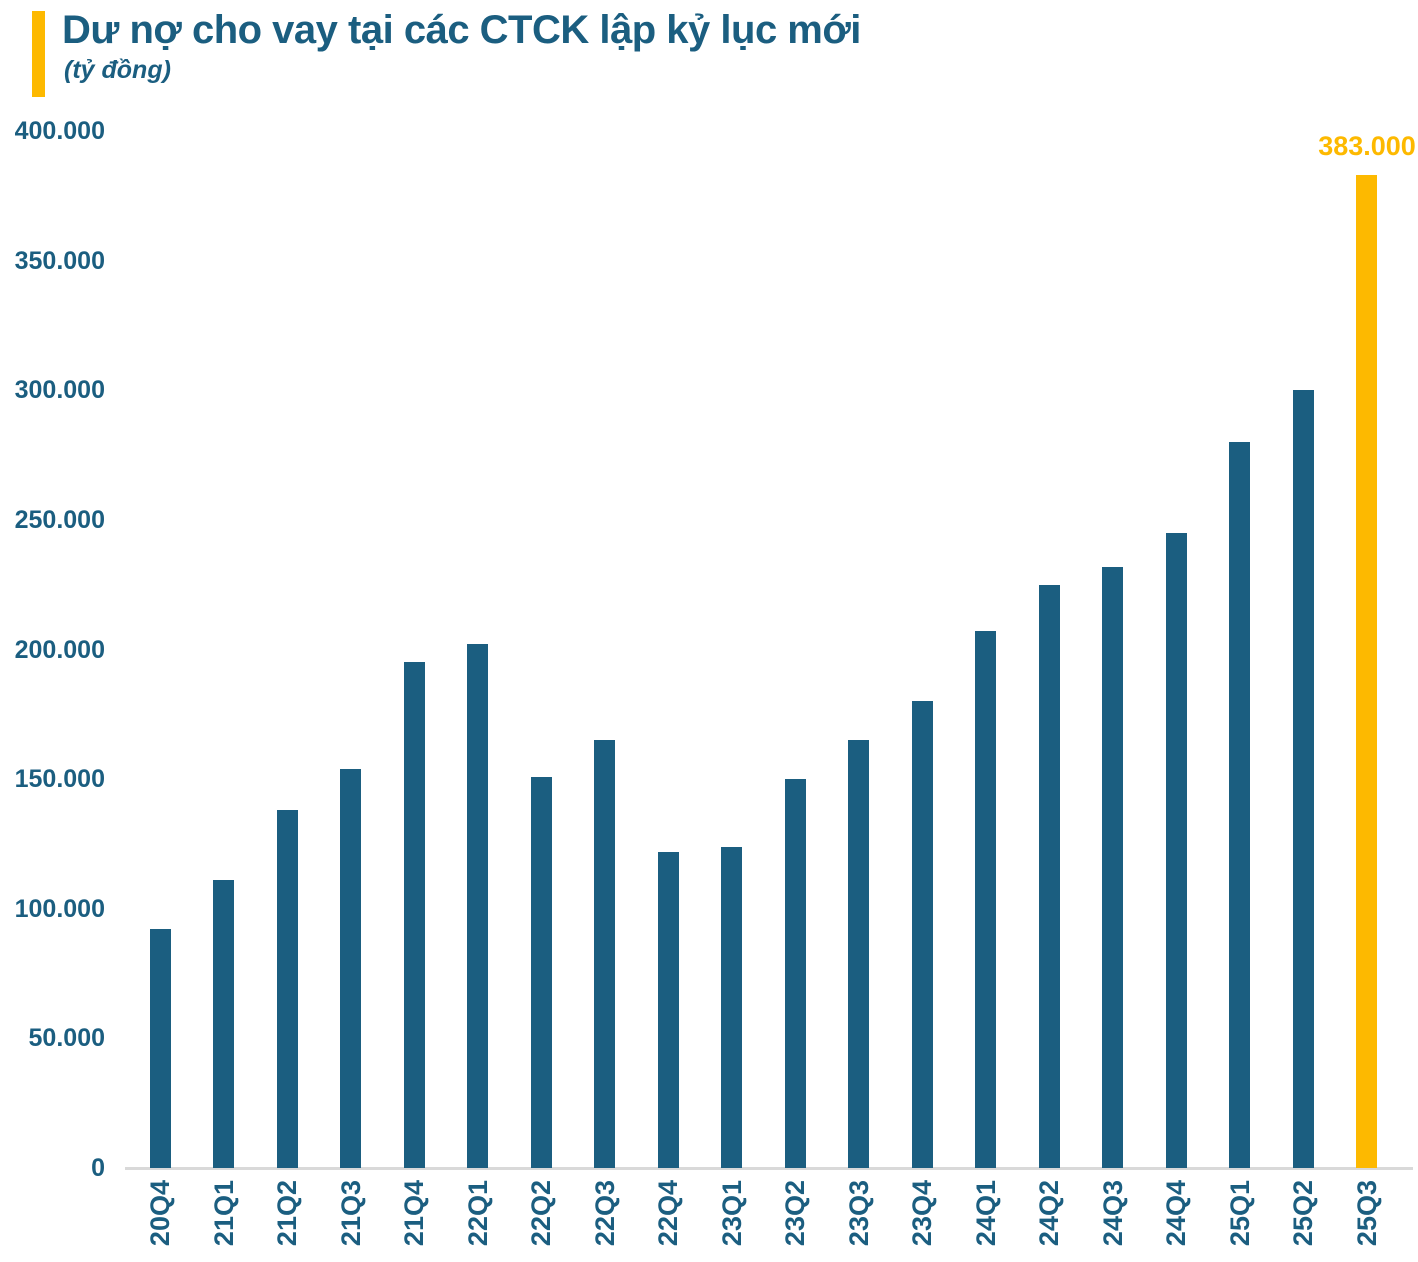 This screenshot has height=1262, width=1418. I want to click on x-tick-label: 20Q4, so click(160, 1213).